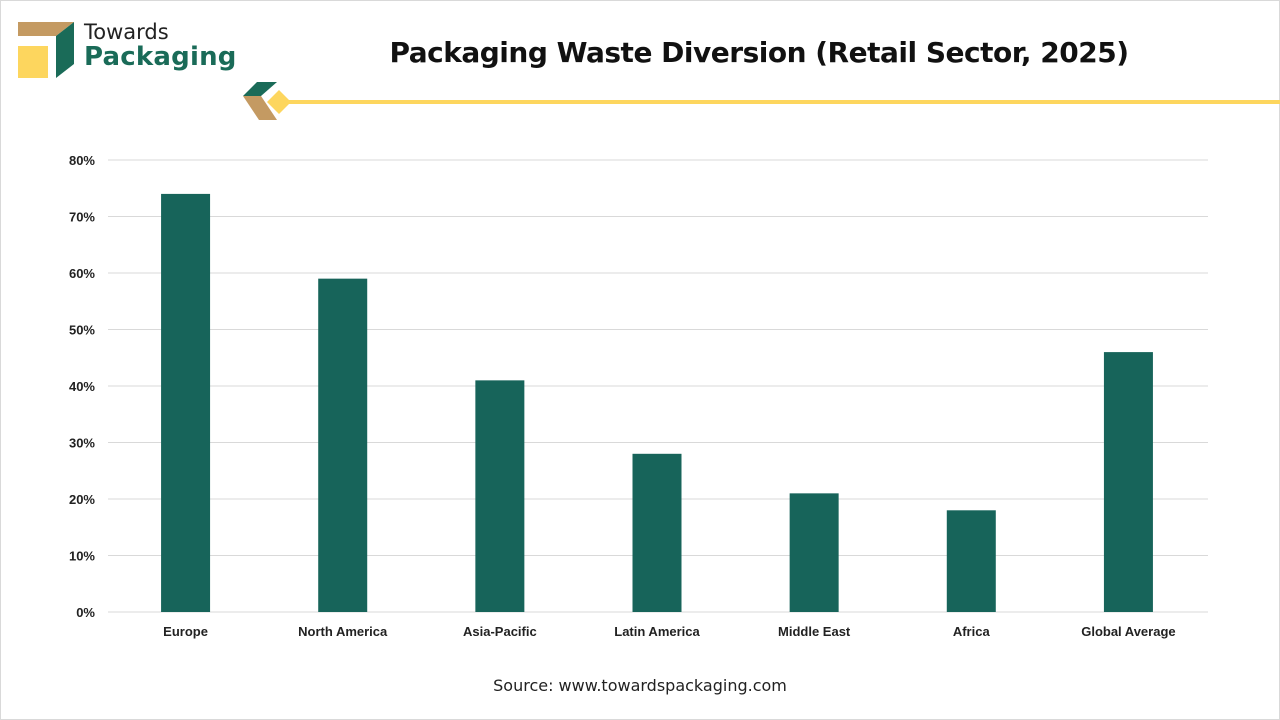  What do you see at coordinates (761, 104) in the screenshot?
I see `title-underline-decoration-icon` at bounding box center [761, 104].